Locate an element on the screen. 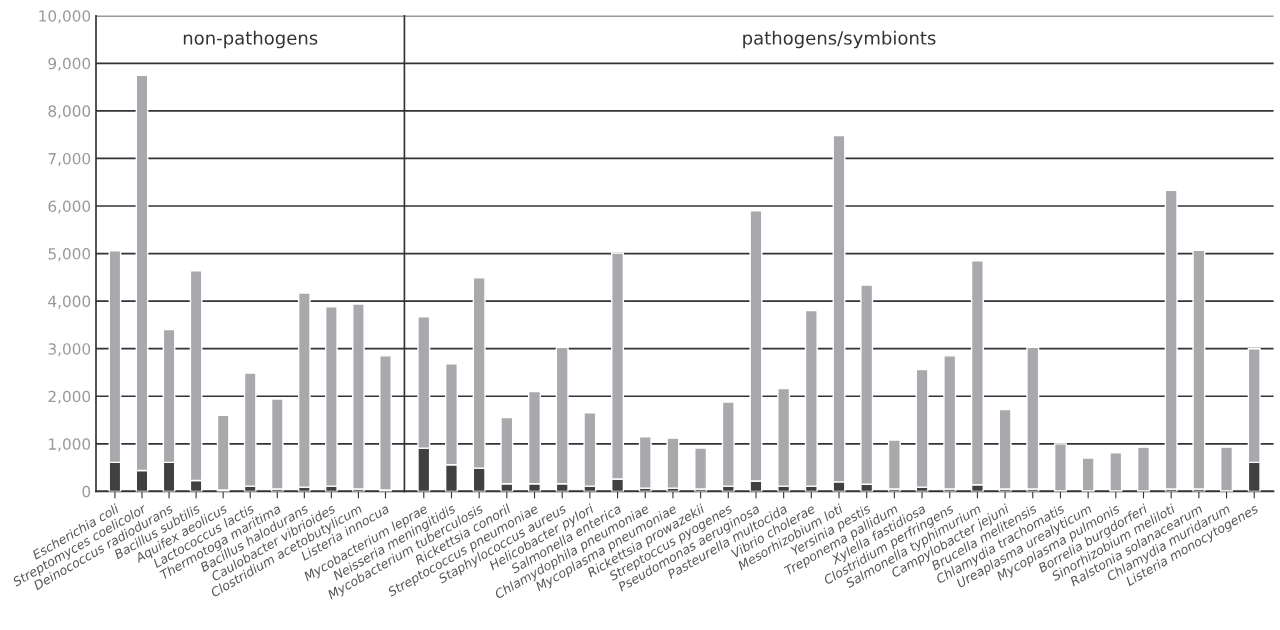 Image resolution: width=1280 pixels, height=630 pixels. y-tick-label: 1,000 is located at coordinates (70, 445).